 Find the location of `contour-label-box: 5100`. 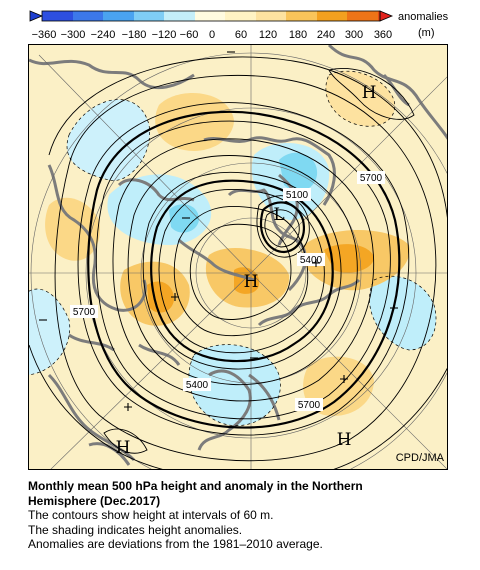

contour-label-box: 5100 is located at coordinates (297, 194).